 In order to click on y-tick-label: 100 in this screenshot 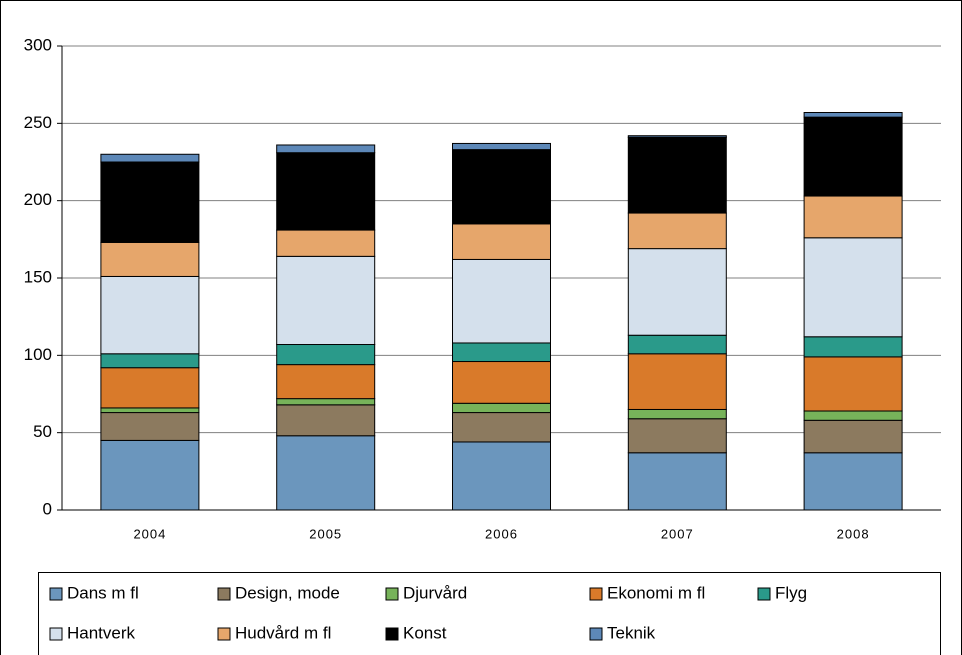, I will do `click(38, 354)`.